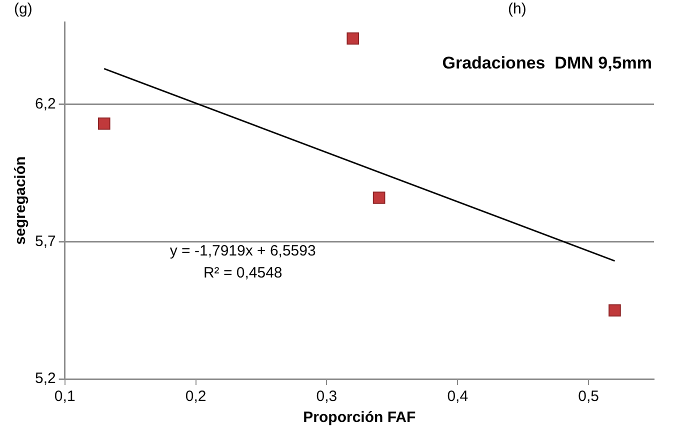  I want to click on y-tick-label: 6,2, so click(45, 104).